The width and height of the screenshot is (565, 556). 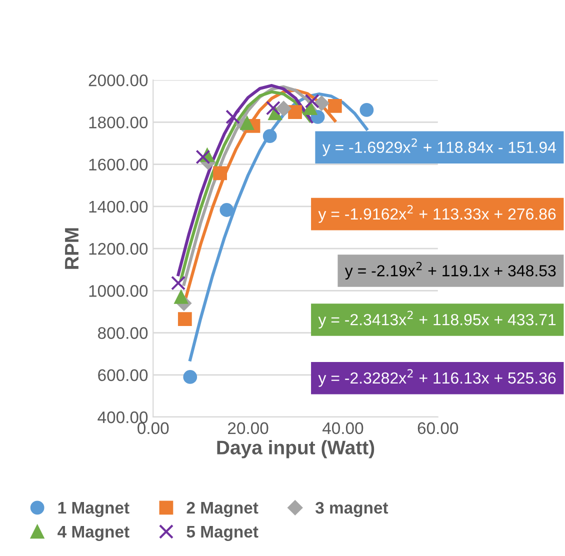 I want to click on y-tick-label: 600.00, so click(x=123, y=375).